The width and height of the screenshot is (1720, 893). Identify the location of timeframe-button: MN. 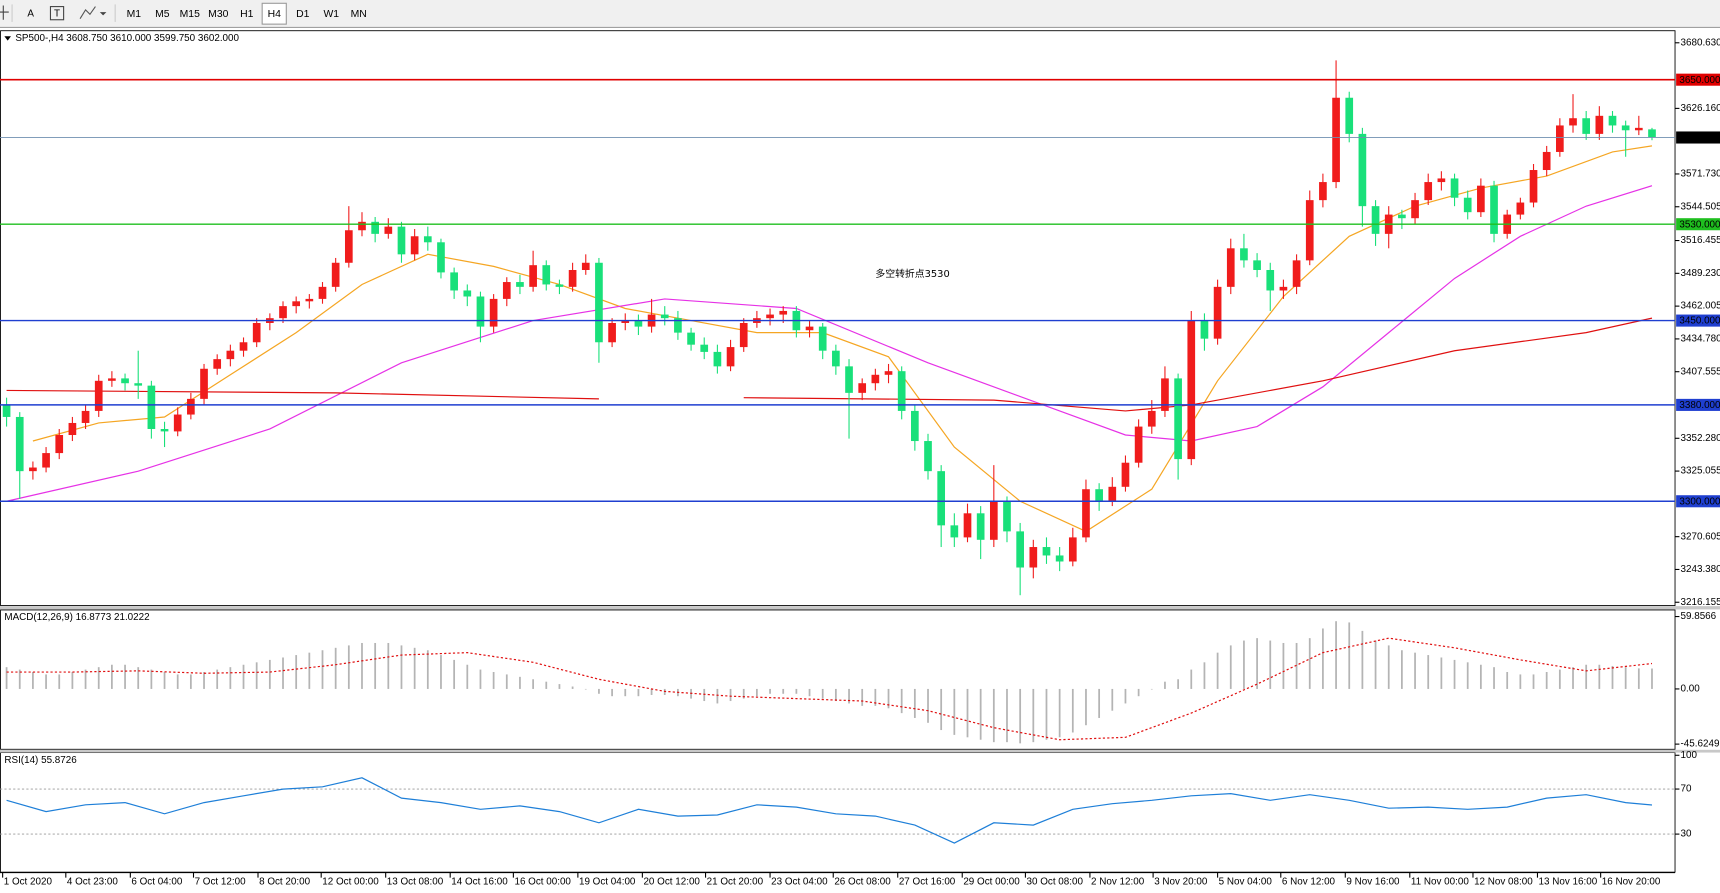
(359, 14).